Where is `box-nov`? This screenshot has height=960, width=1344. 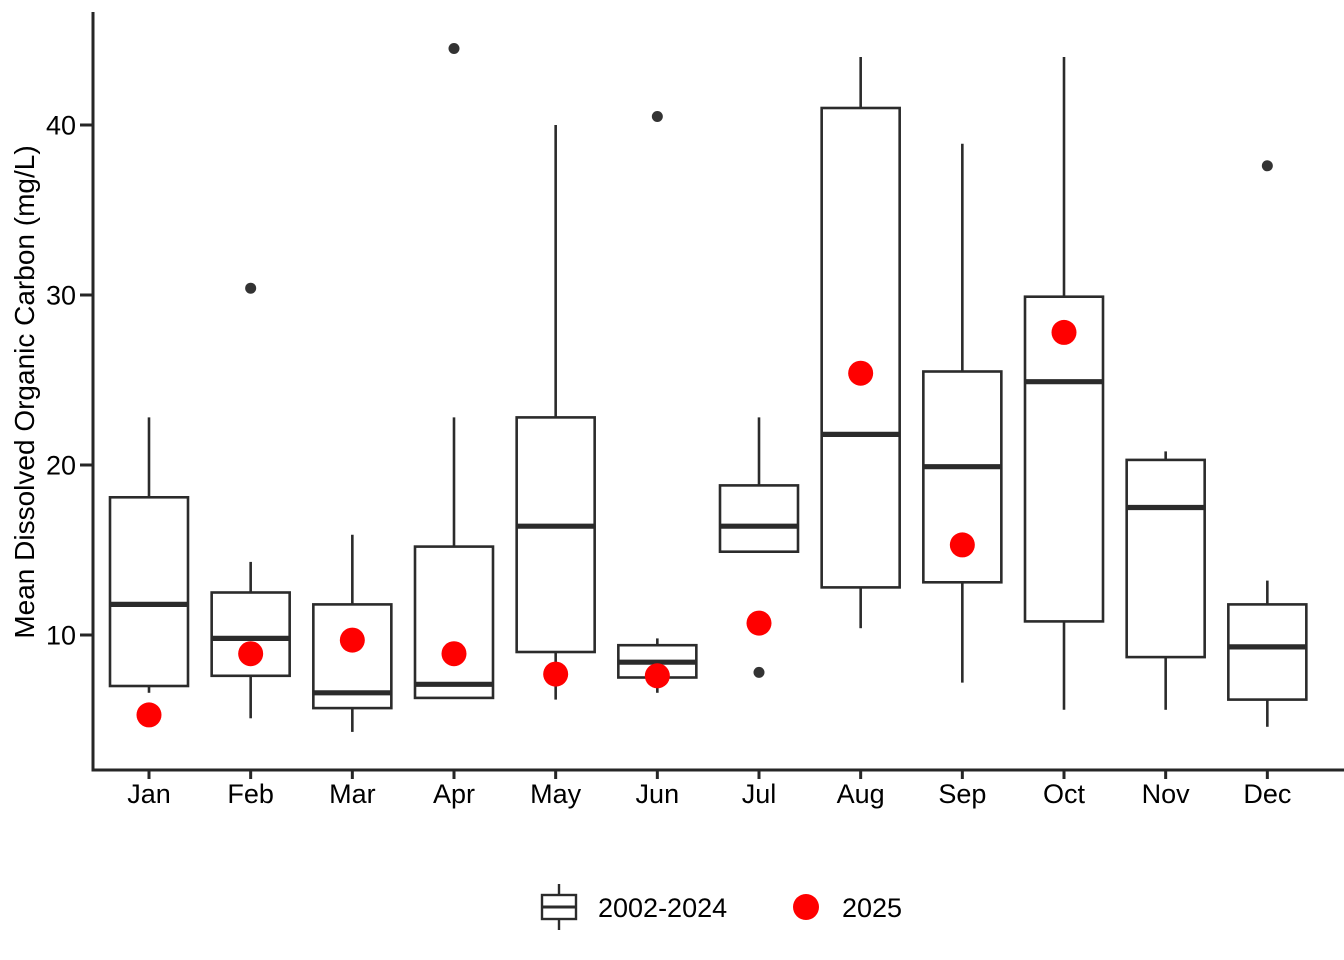
box-nov is located at coordinates (1165, 558).